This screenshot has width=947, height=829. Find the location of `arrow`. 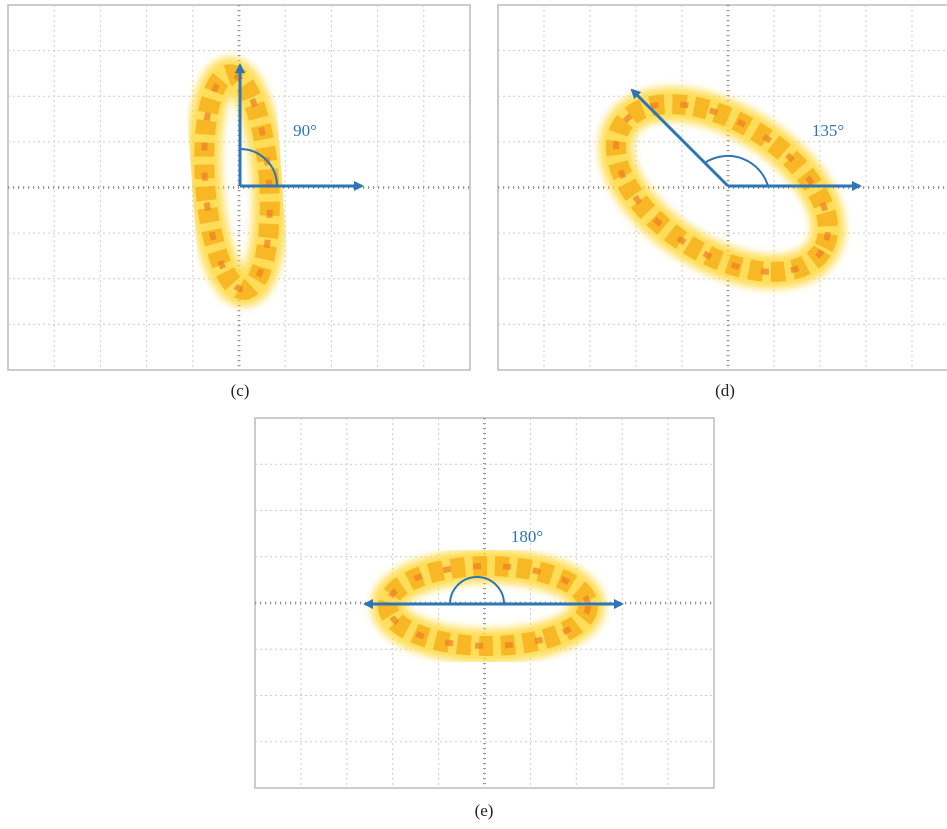

arrow is located at coordinates (680, 138).